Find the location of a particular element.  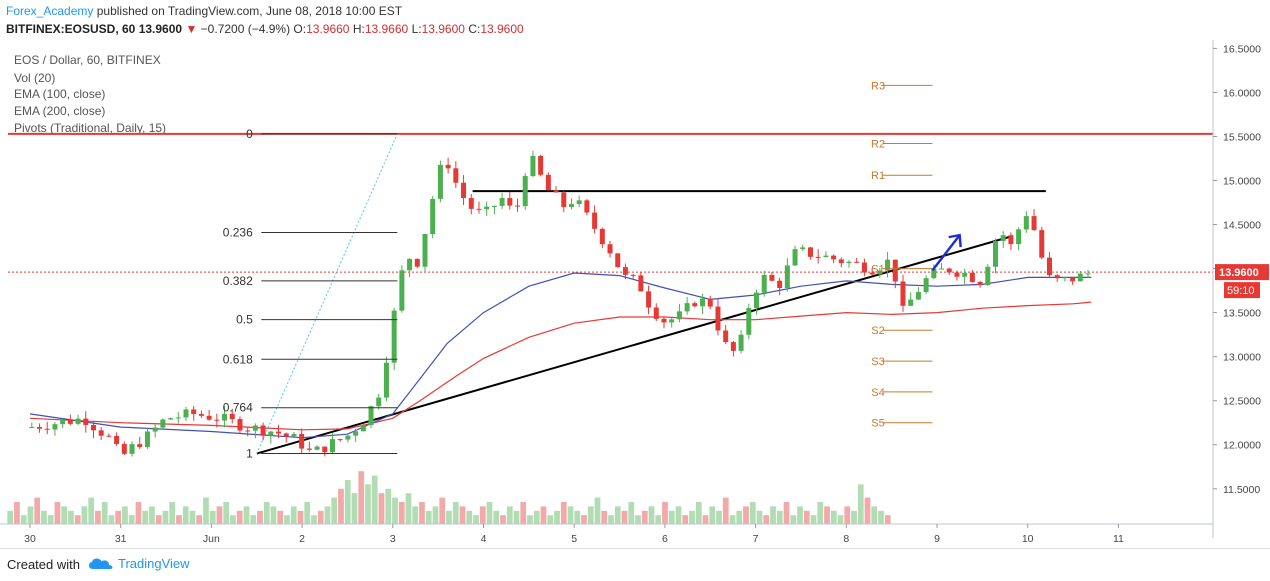

tradingview-logo: TradingView is located at coordinates (139, 563).